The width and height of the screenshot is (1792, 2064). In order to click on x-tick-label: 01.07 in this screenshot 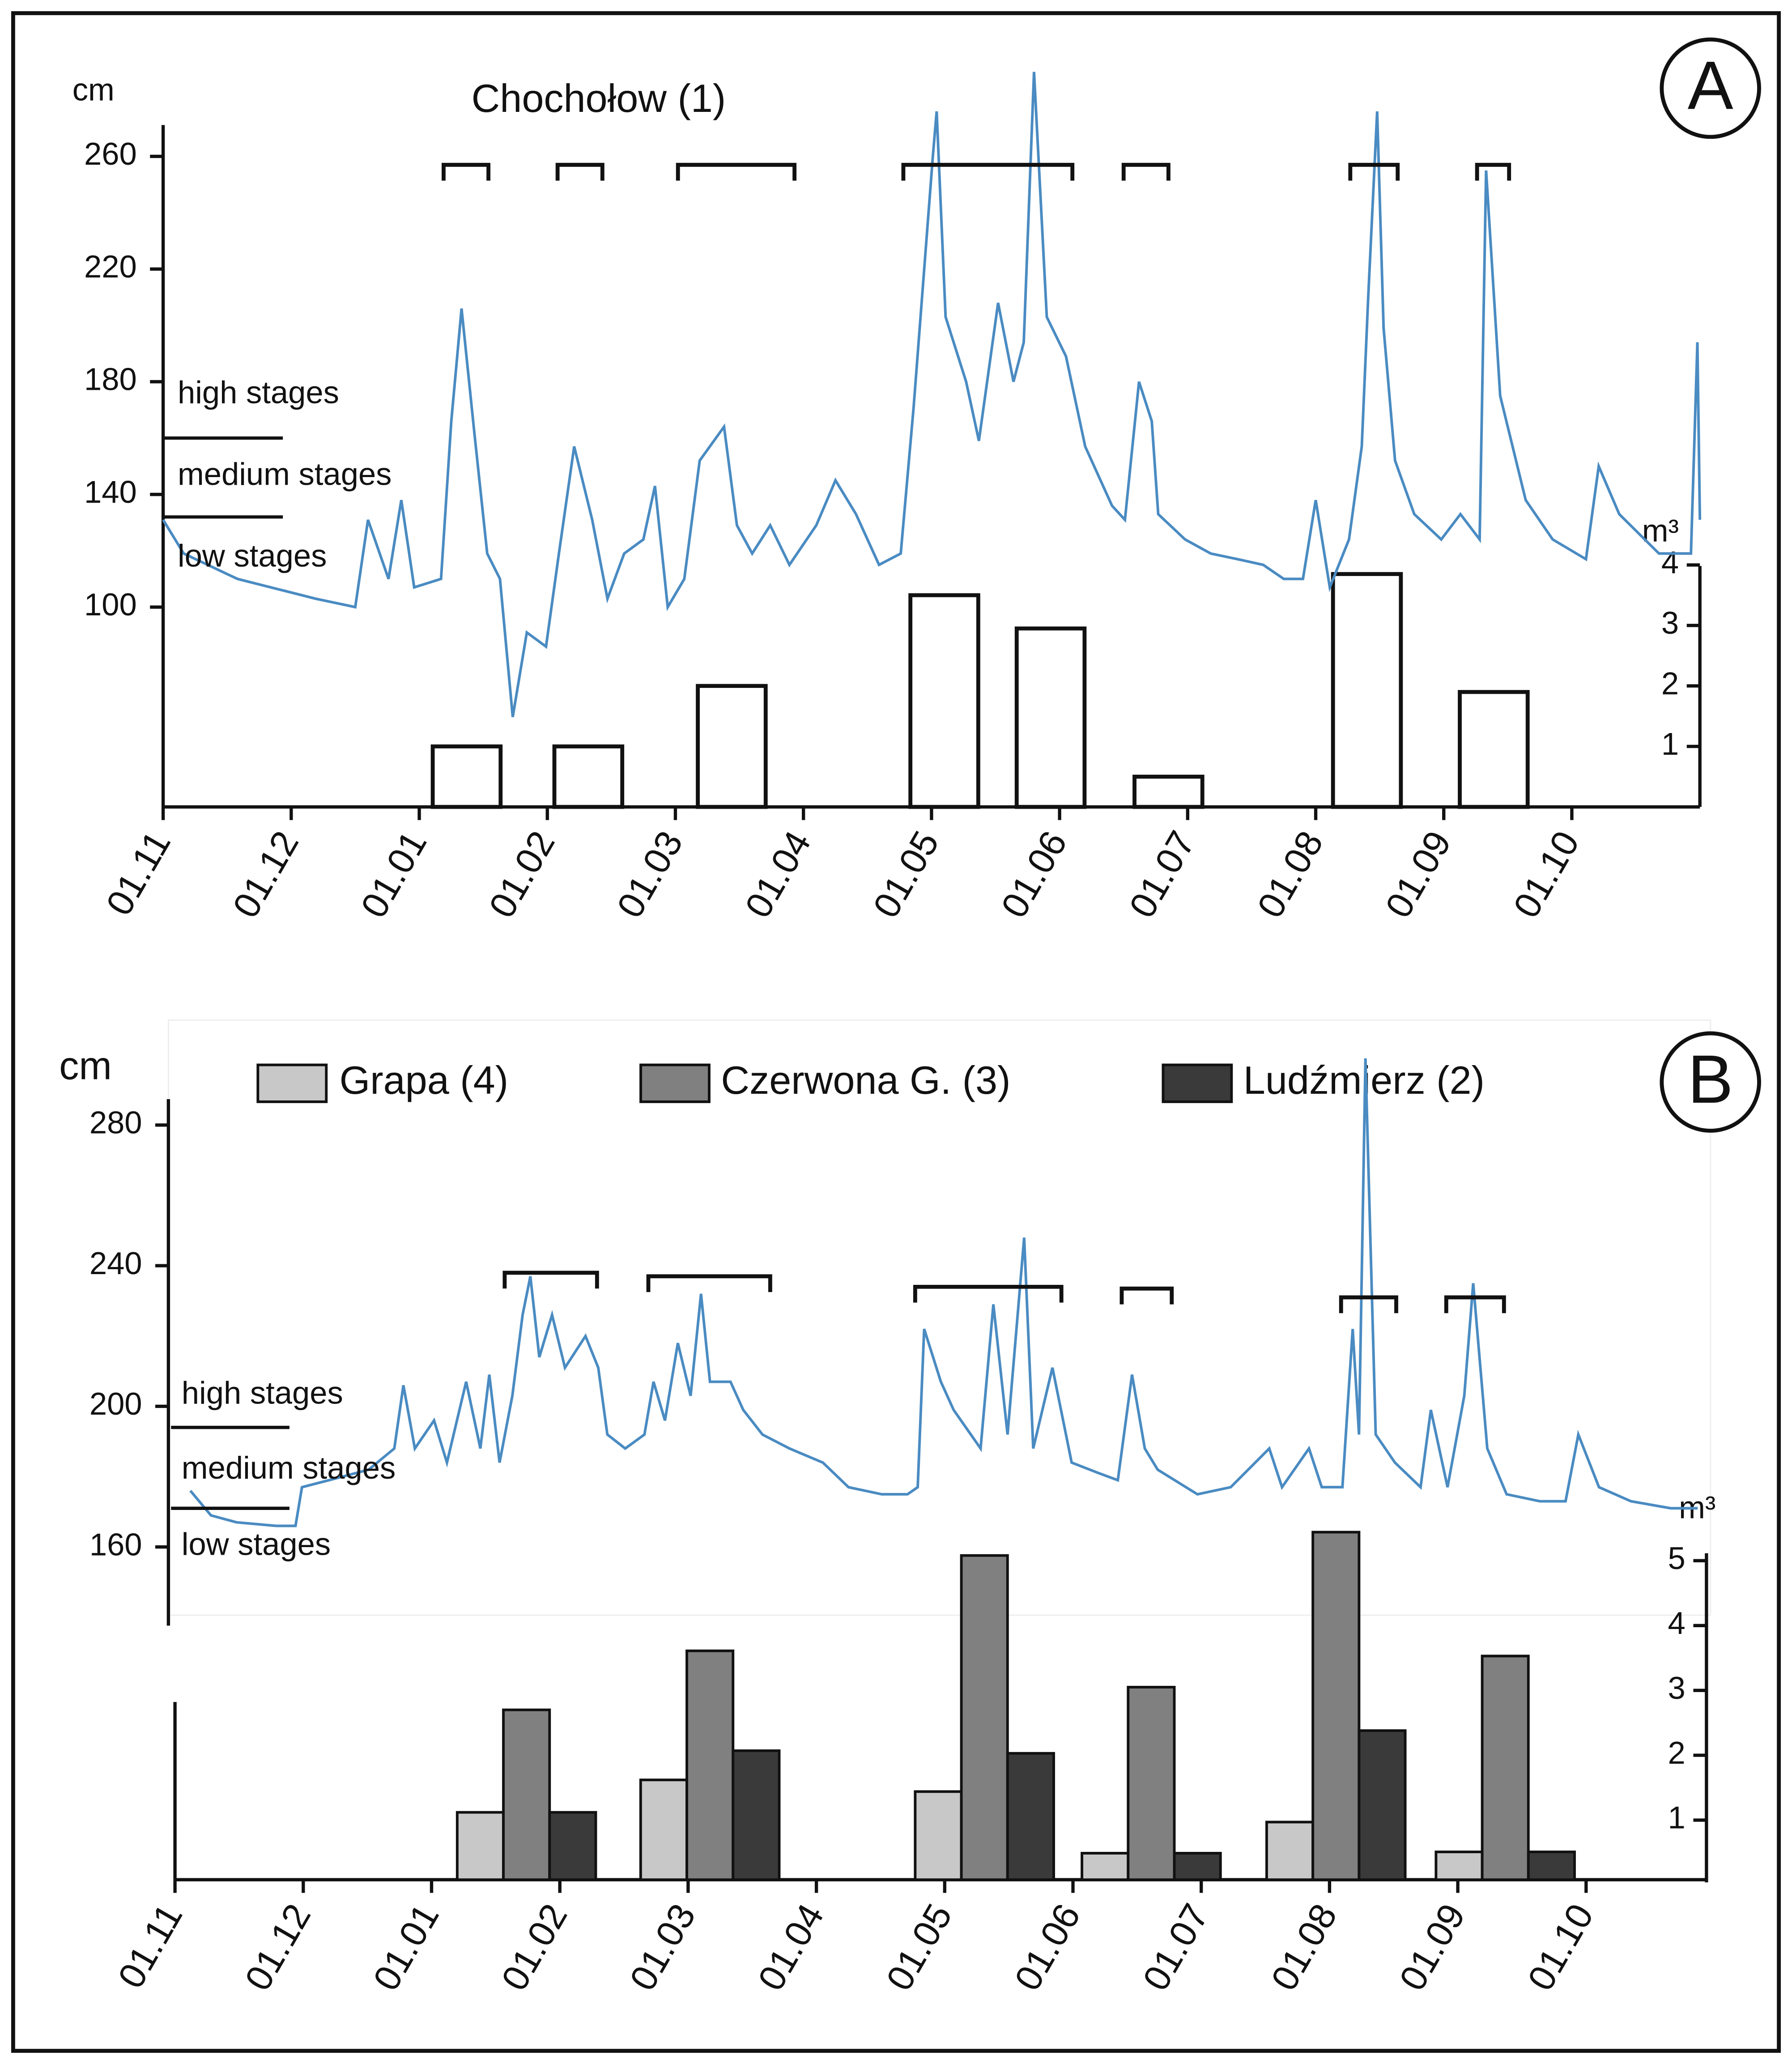, I will do `click(1176, 1947)`.